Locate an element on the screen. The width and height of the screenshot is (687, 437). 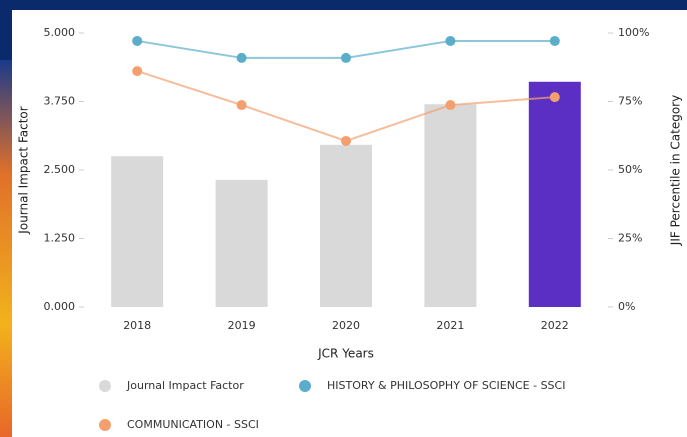
legend-label: COMMUNICATION - SSCI is located at coordinates (193, 424).